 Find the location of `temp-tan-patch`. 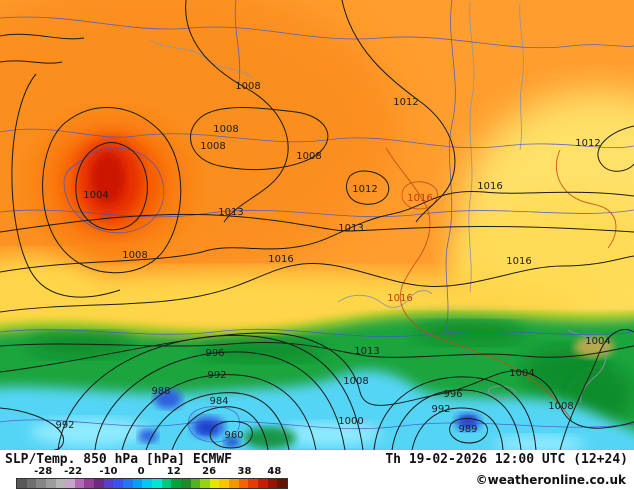

temp-tan-patch is located at coordinates (594, 347).